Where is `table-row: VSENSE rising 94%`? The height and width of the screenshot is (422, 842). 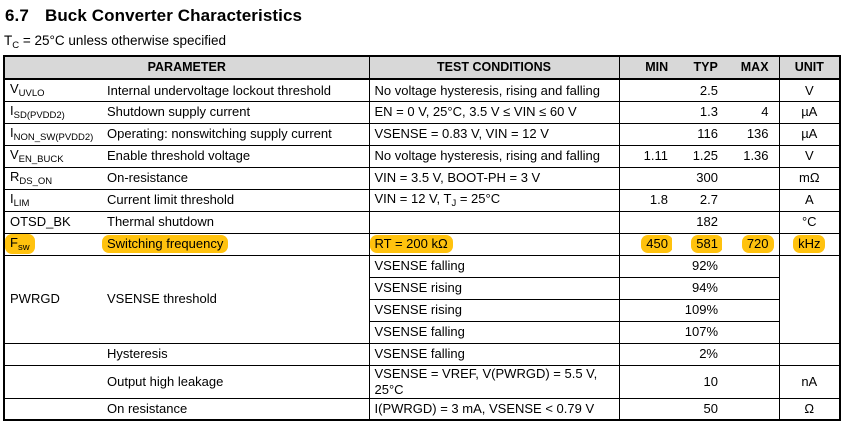 table-row: VSENSE rising 94% is located at coordinates (422, 288).